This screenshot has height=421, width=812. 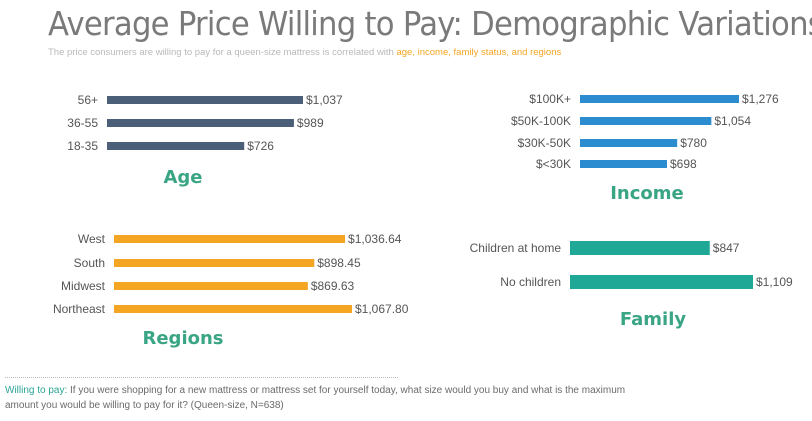 I want to click on category-label: $30K-50K, so click(x=544, y=143).